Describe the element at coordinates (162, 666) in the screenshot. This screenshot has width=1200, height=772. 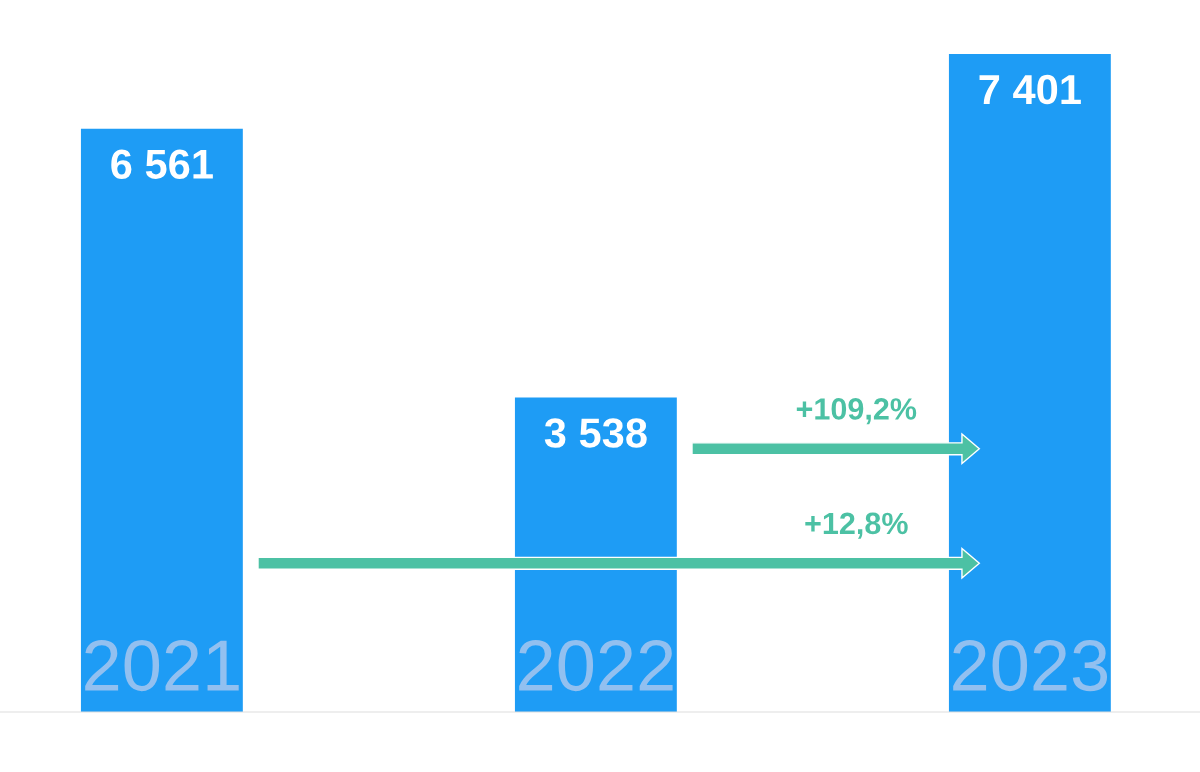
I see `x-tick-label: 2021` at that location.